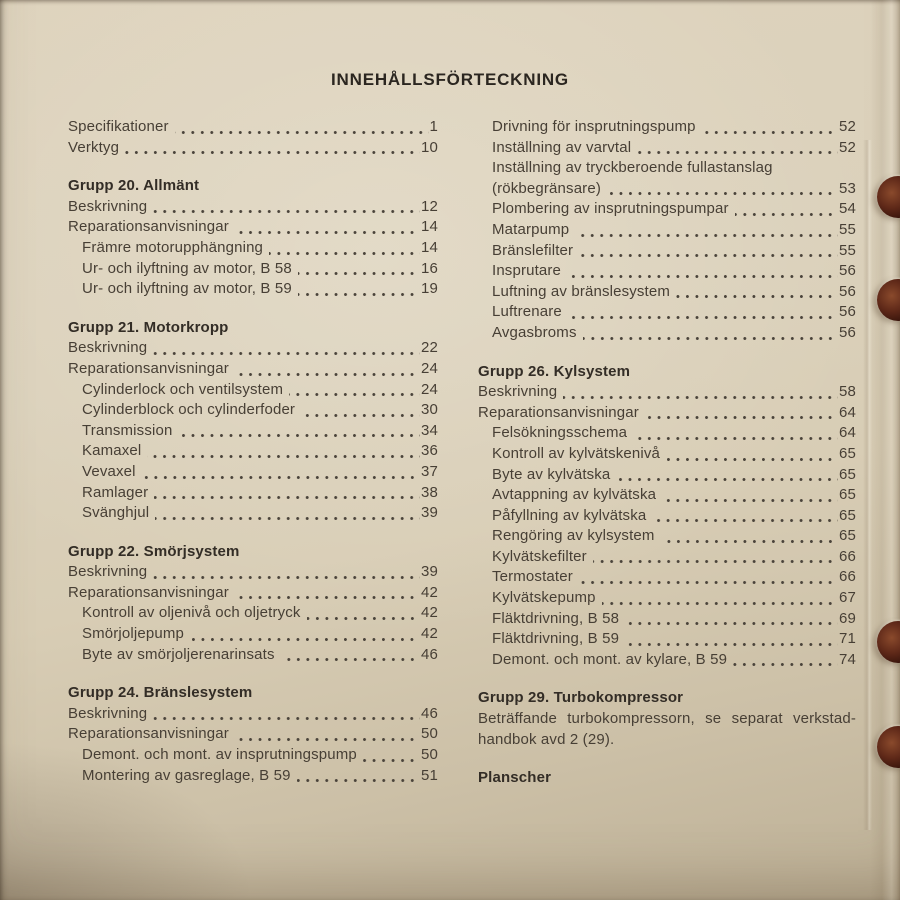  Describe the element at coordinates (178, 654) in the screenshot. I see `entry-label: Byte av smörjoljerenarinsats` at that location.